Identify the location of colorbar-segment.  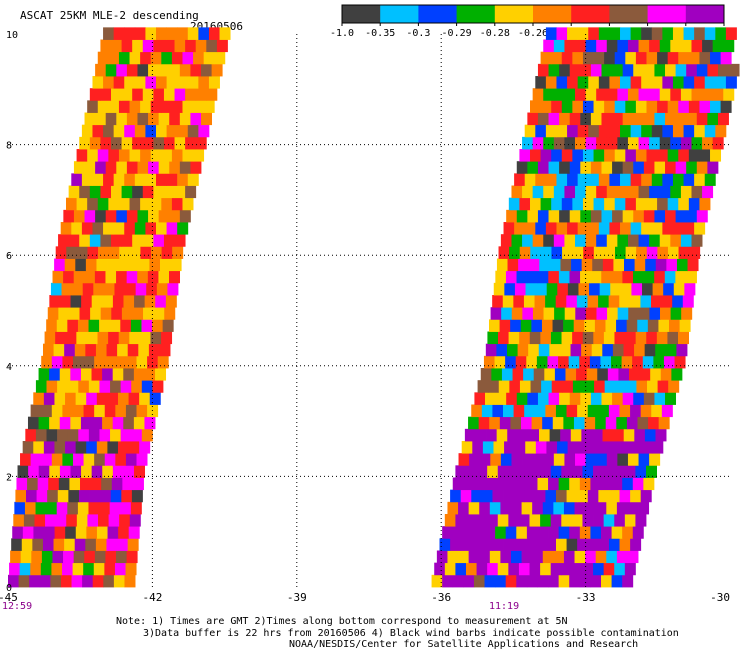
(590, 14).